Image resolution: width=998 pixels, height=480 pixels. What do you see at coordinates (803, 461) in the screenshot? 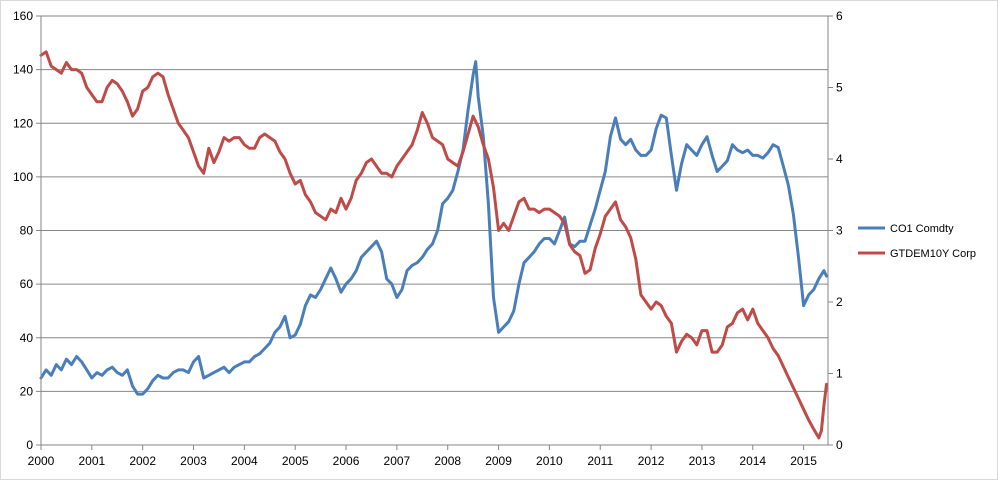
I see `x-tick-label: 2015` at bounding box center [803, 461].